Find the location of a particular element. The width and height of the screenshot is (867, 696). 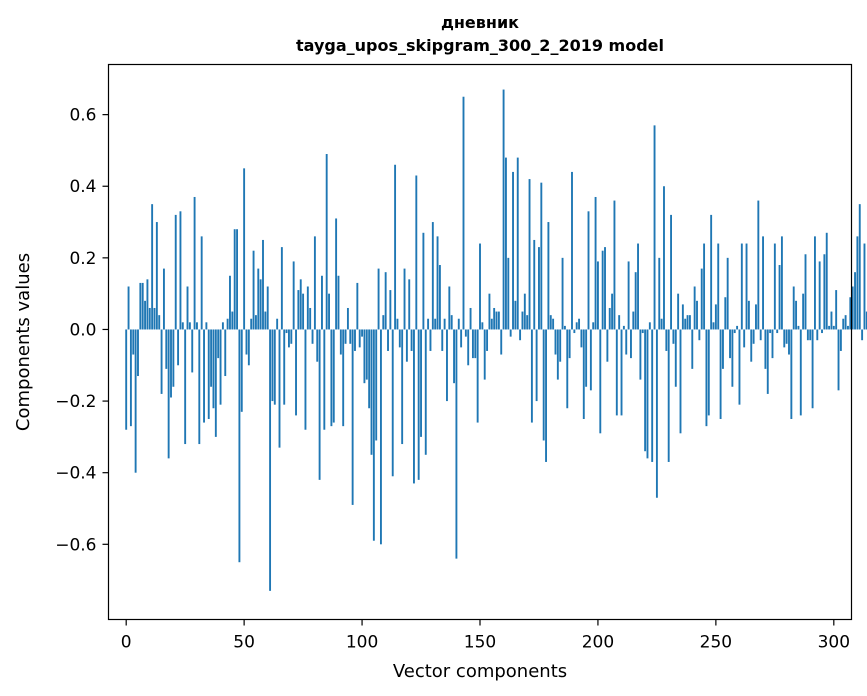

y-tick-label: 0.2 is located at coordinates (82, 259).